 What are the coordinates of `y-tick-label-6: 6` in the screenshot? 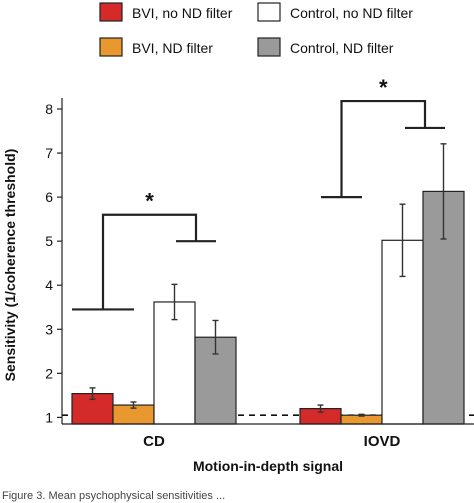 It's located at (49, 197).